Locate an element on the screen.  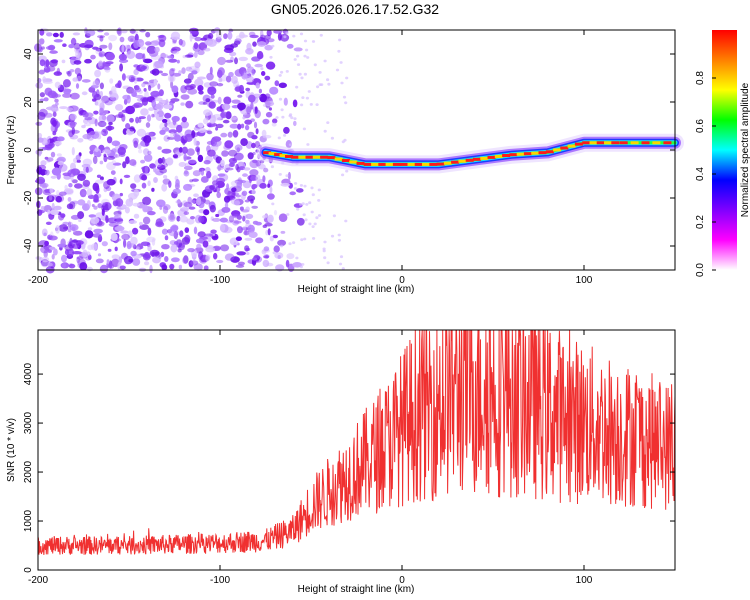
colorbar-tick-label: 0.0 is located at coordinates (700, 270).